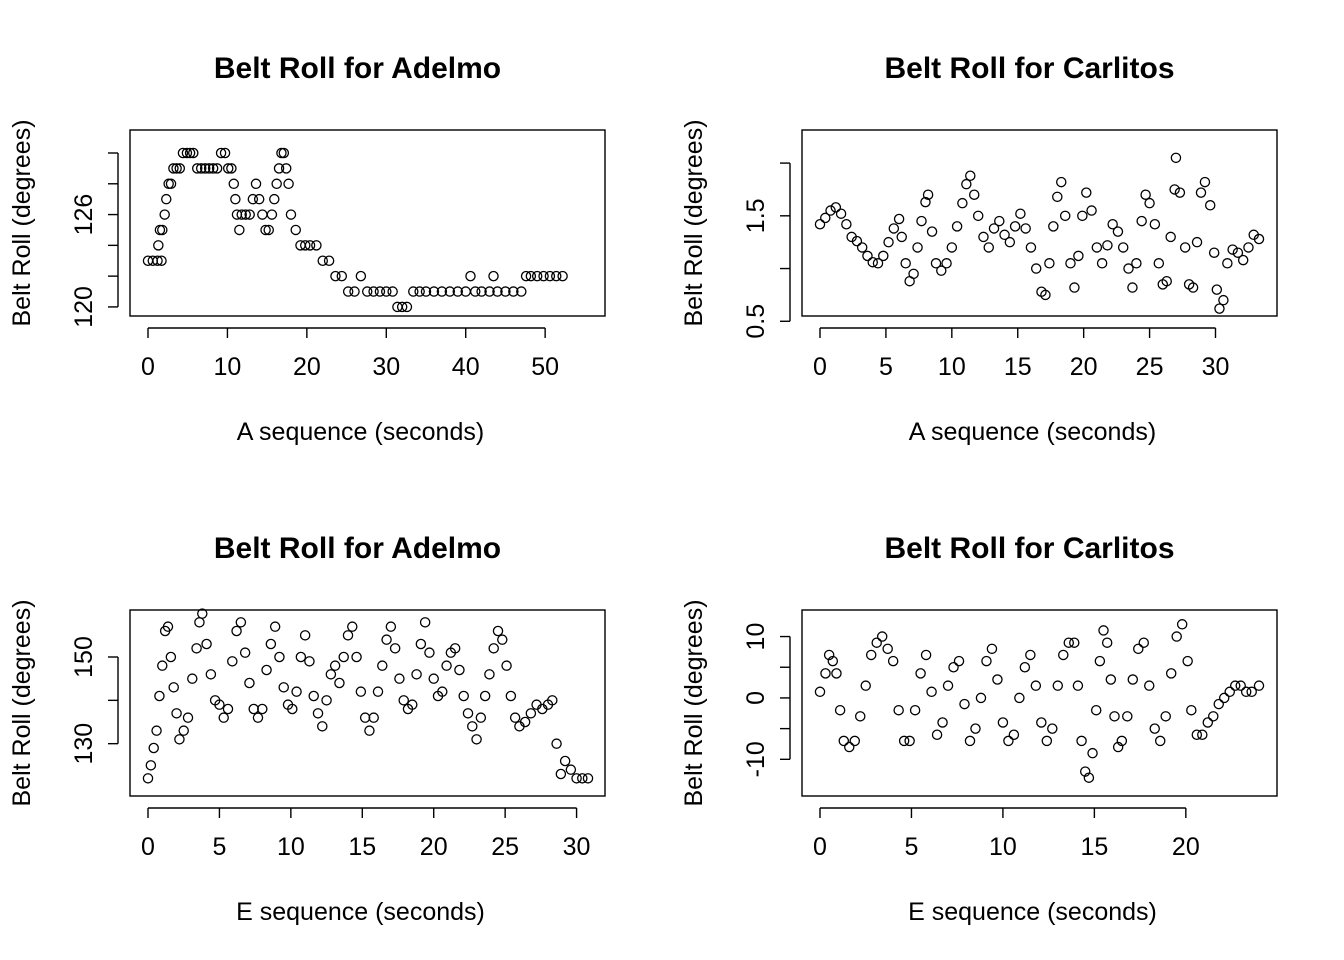 The width and height of the screenshot is (1344, 960). What do you see at coordinates (367, 703) in the screenshot?
I see `plot-frame` at bounding box center [367, 703].